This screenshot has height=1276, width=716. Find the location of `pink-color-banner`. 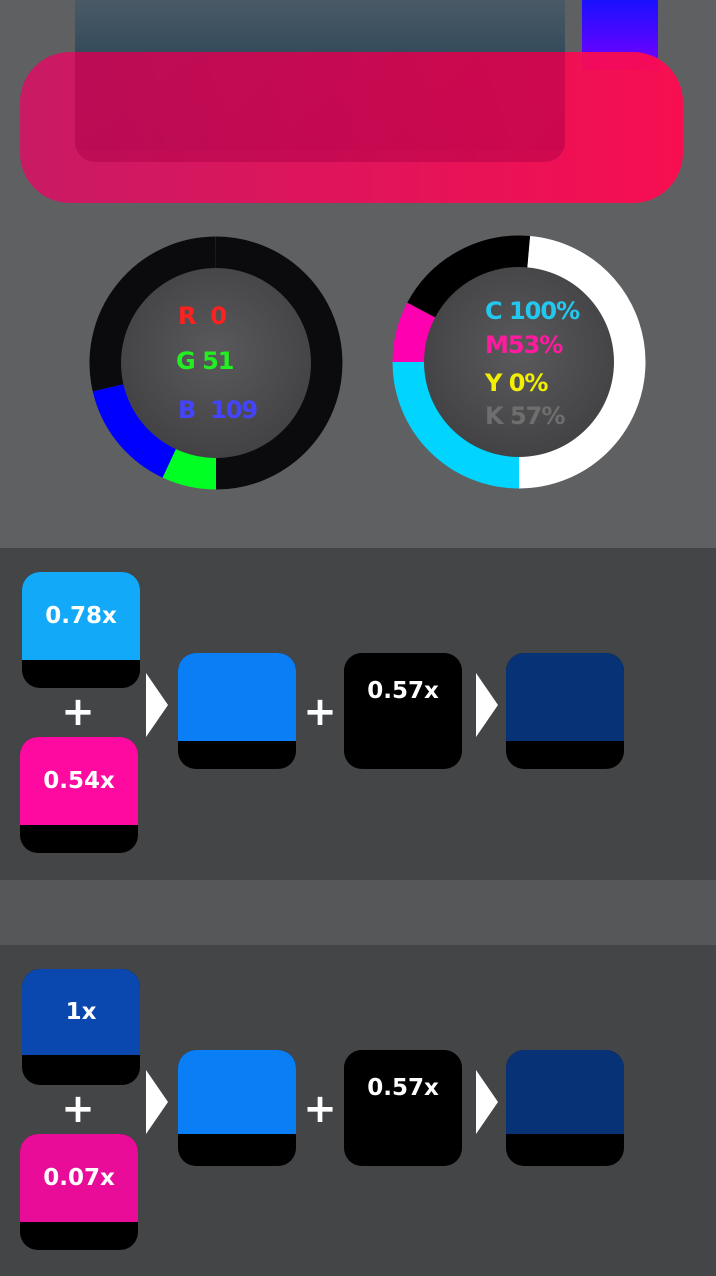

pink-color-banner is located at coordinates (351, 127).